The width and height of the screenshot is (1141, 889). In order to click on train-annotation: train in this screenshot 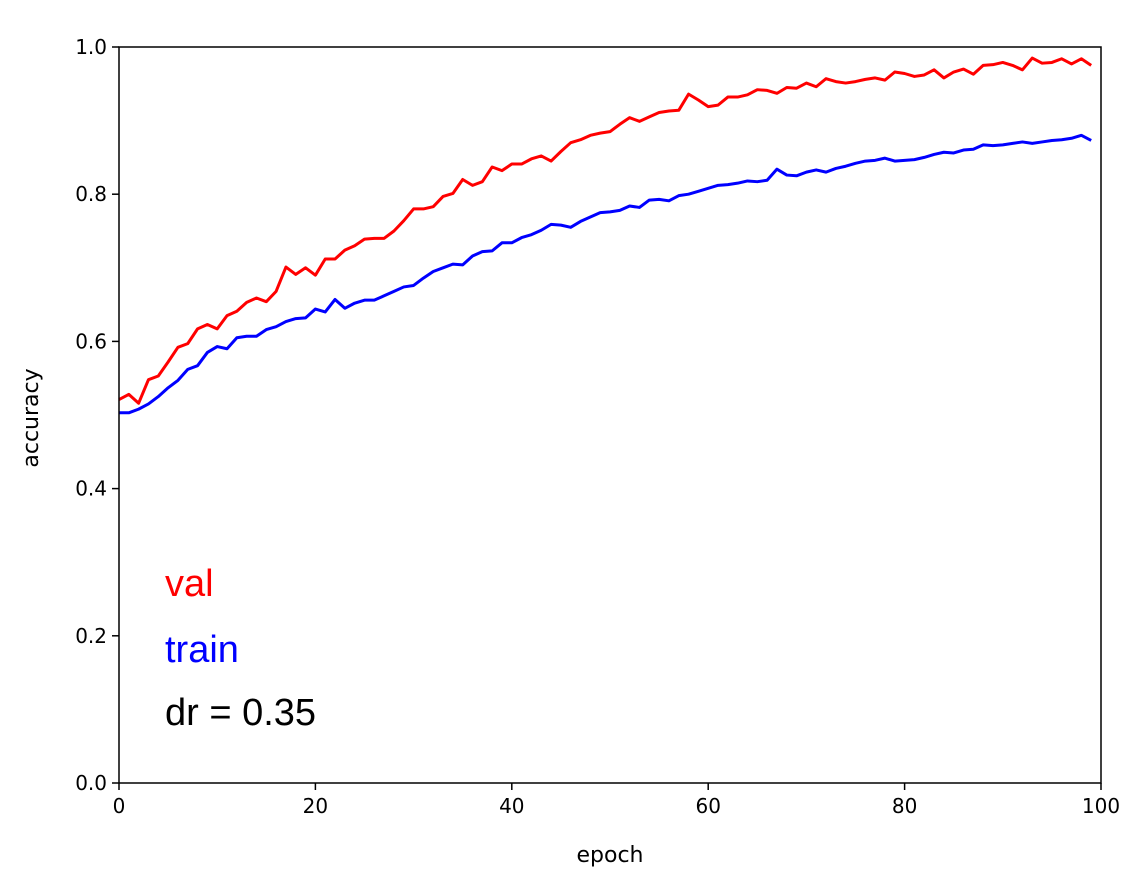, I will do `click(202, 650)`.